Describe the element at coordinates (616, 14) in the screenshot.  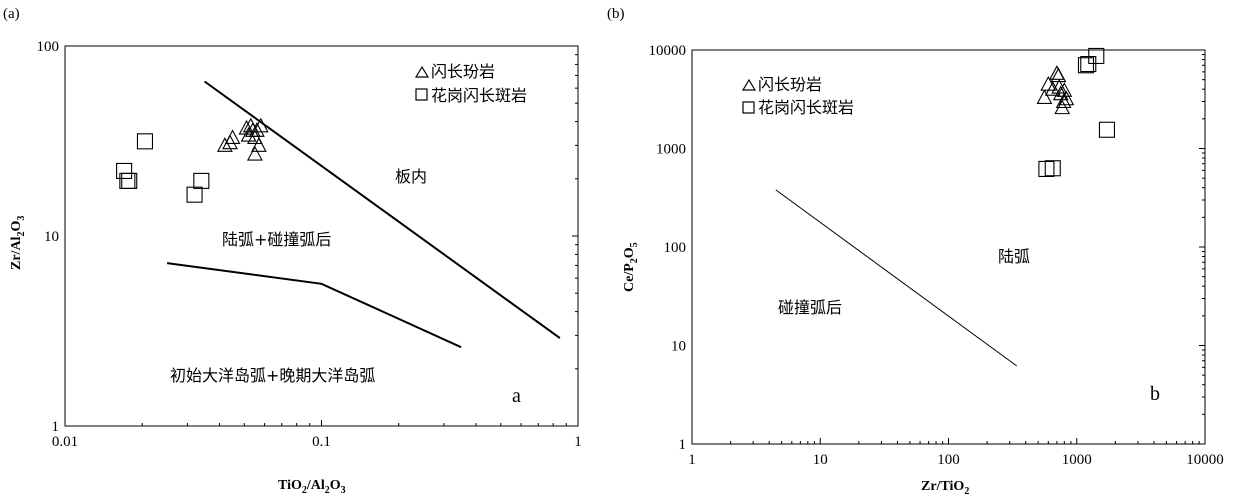
I see `panel-b-label: (b)` at that location.